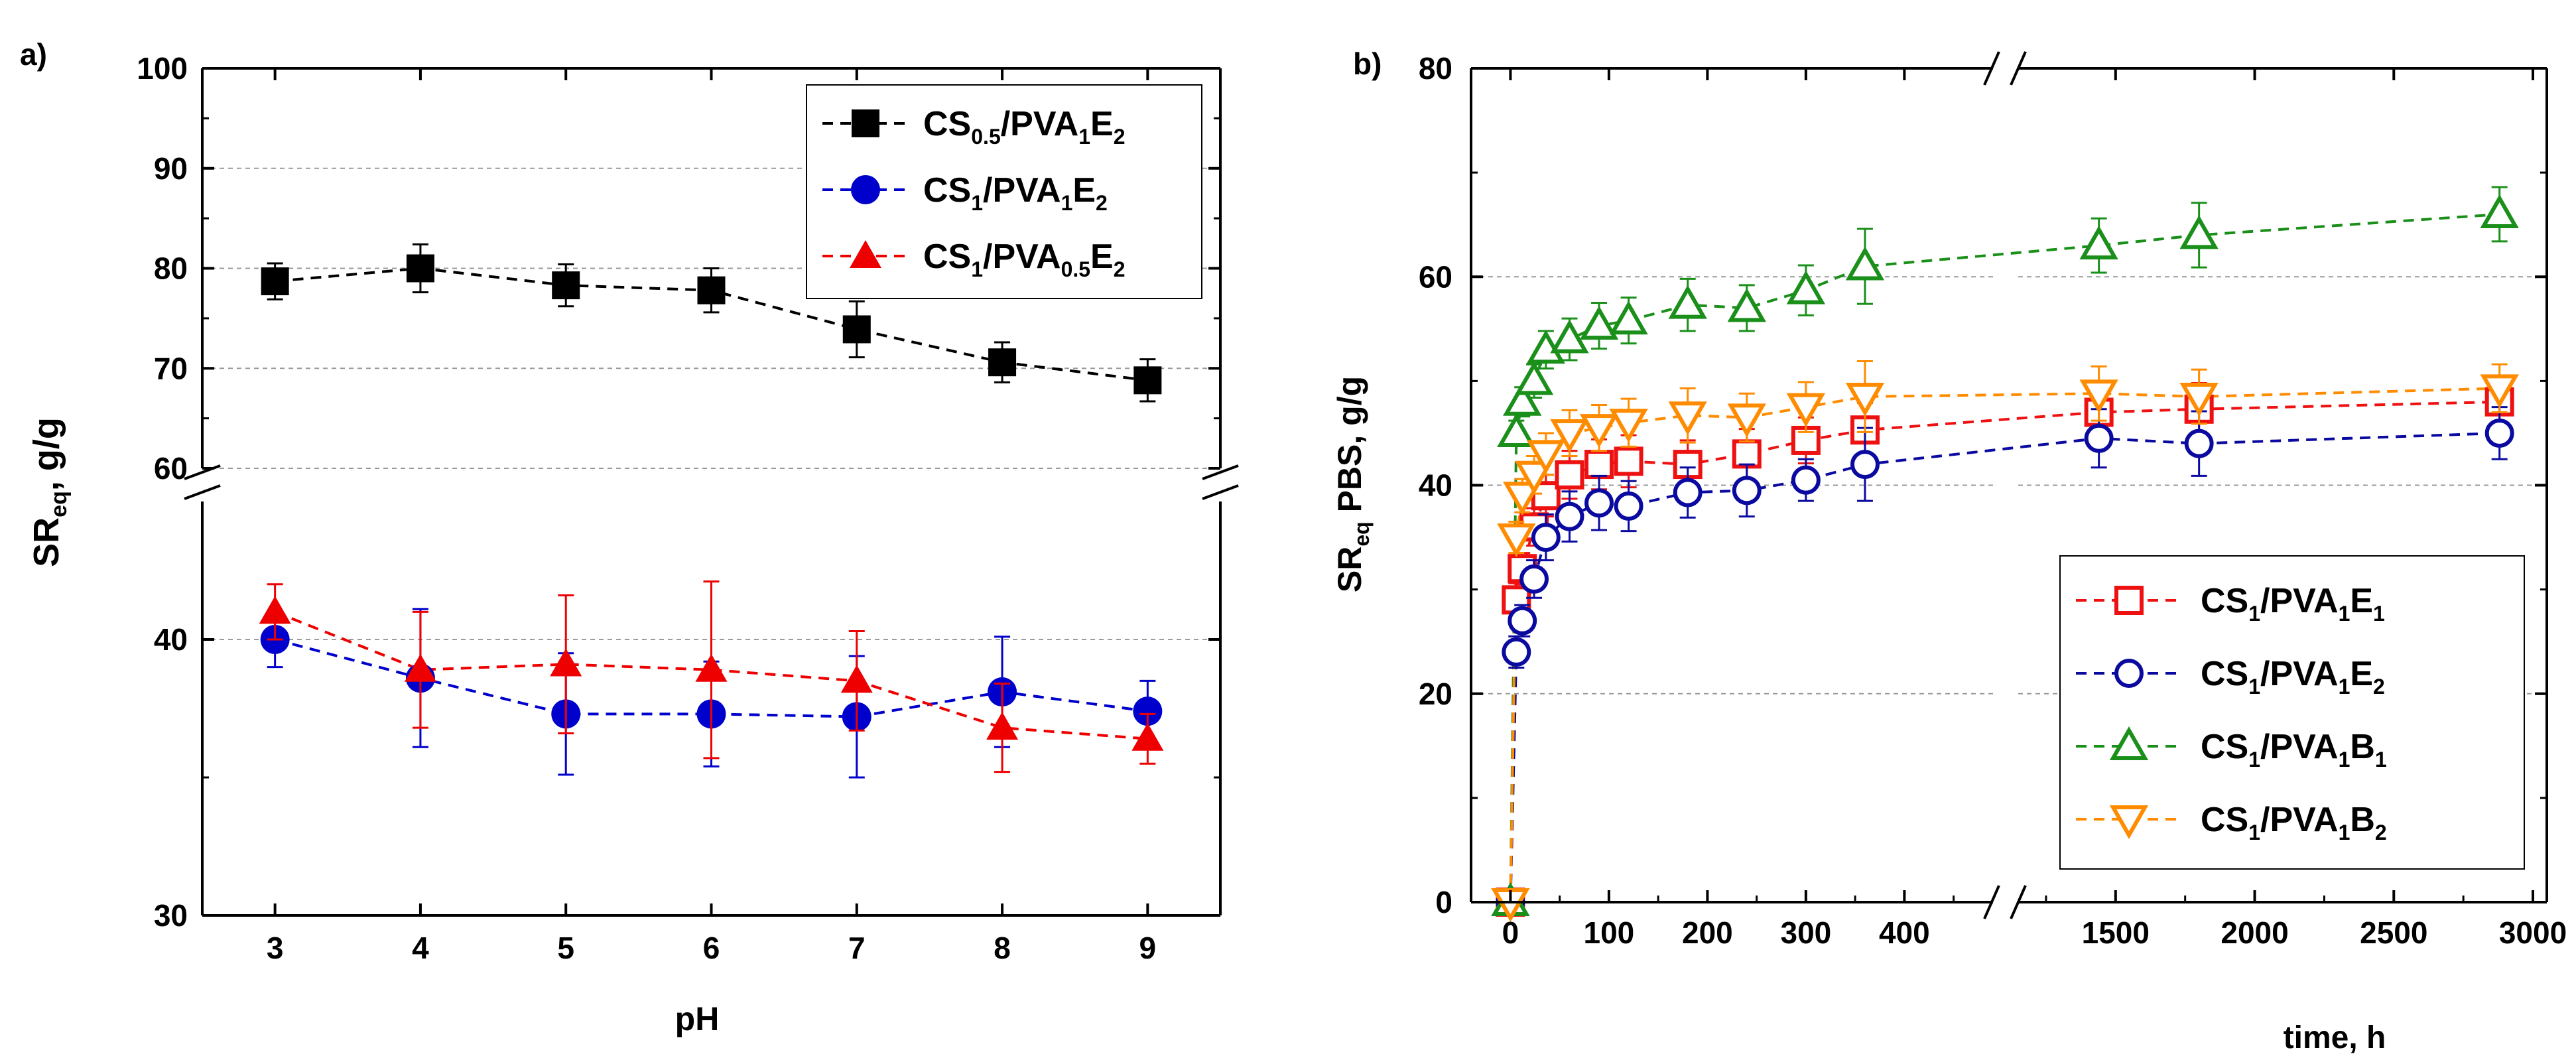 This screenshot has width=2576, height=1064. What do you see at coordinates (1025, 127) in the screenshot?
I see `legend-label-cs0-5-pva1e2: CS0.5/PVA1E2` at bounding box center [1025, 127].